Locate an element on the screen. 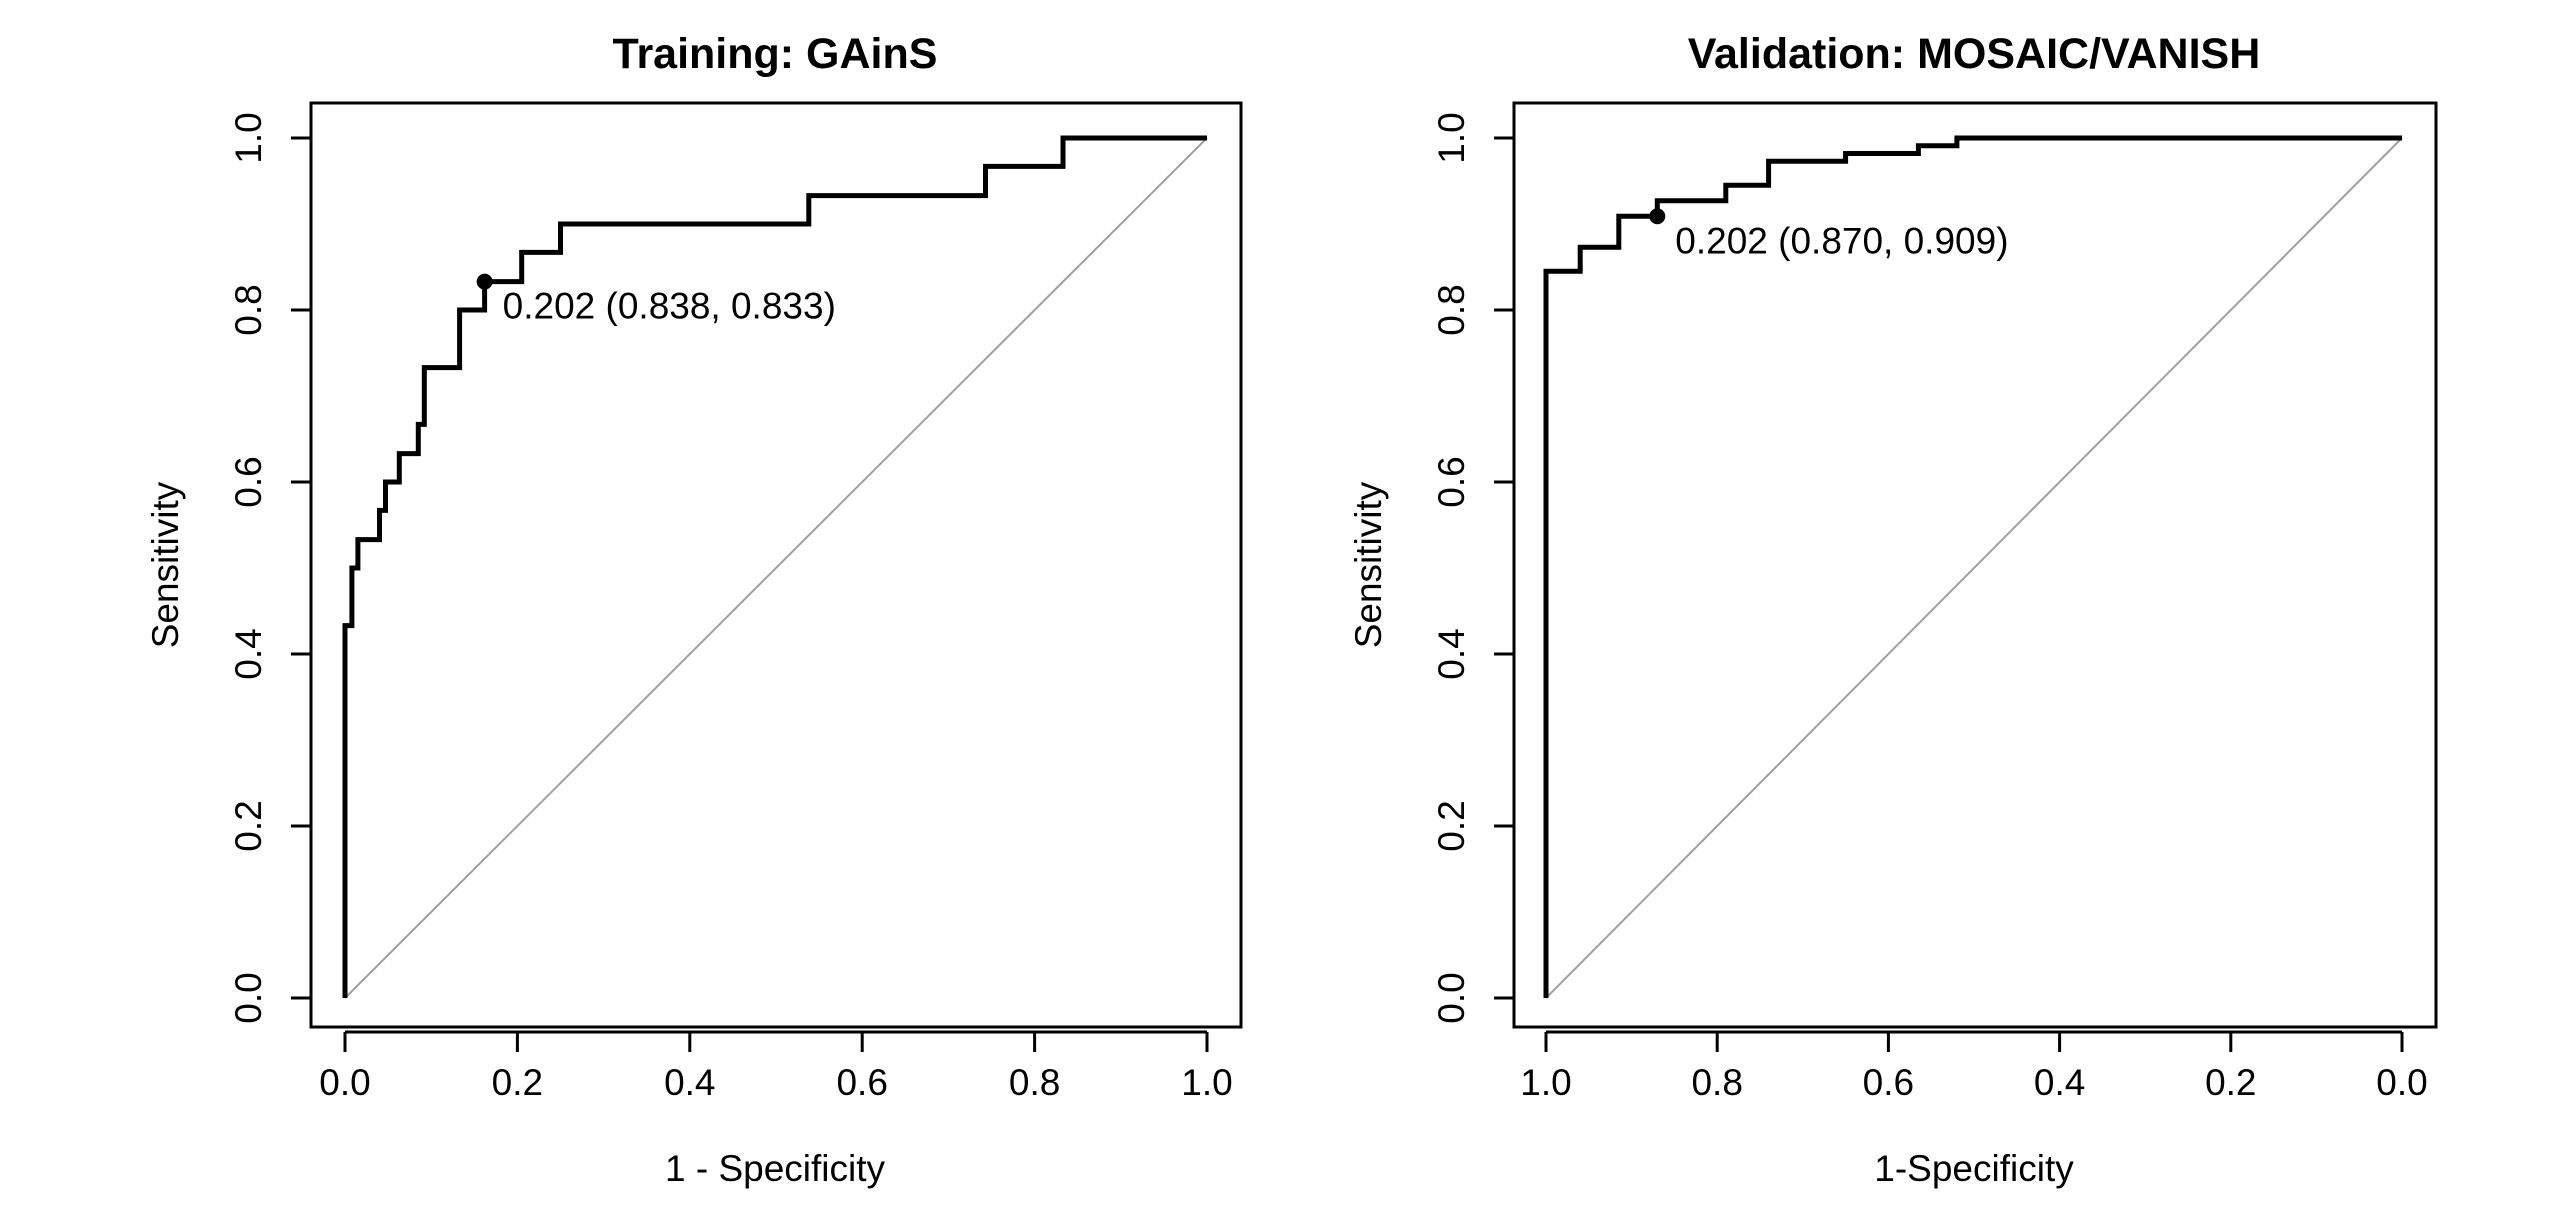 This screenshot has width=2559, height=1217. x-axis-label: 1-Specificity is located at coordinates (1974, 1168).